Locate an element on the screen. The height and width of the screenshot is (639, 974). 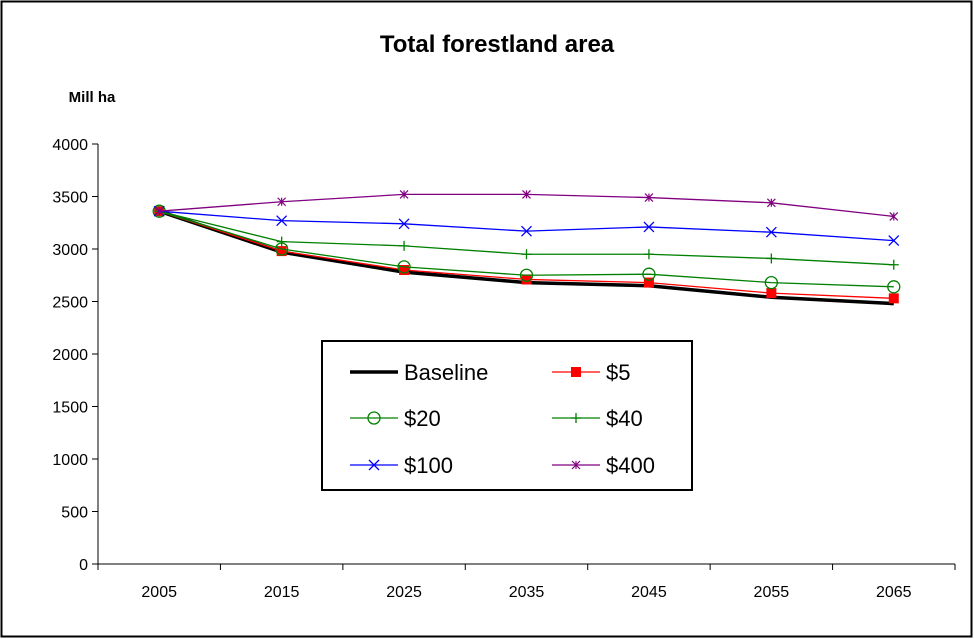
legend: Baseline $5 $20 $40 $100 $400 is located at coordinates (507, 415).